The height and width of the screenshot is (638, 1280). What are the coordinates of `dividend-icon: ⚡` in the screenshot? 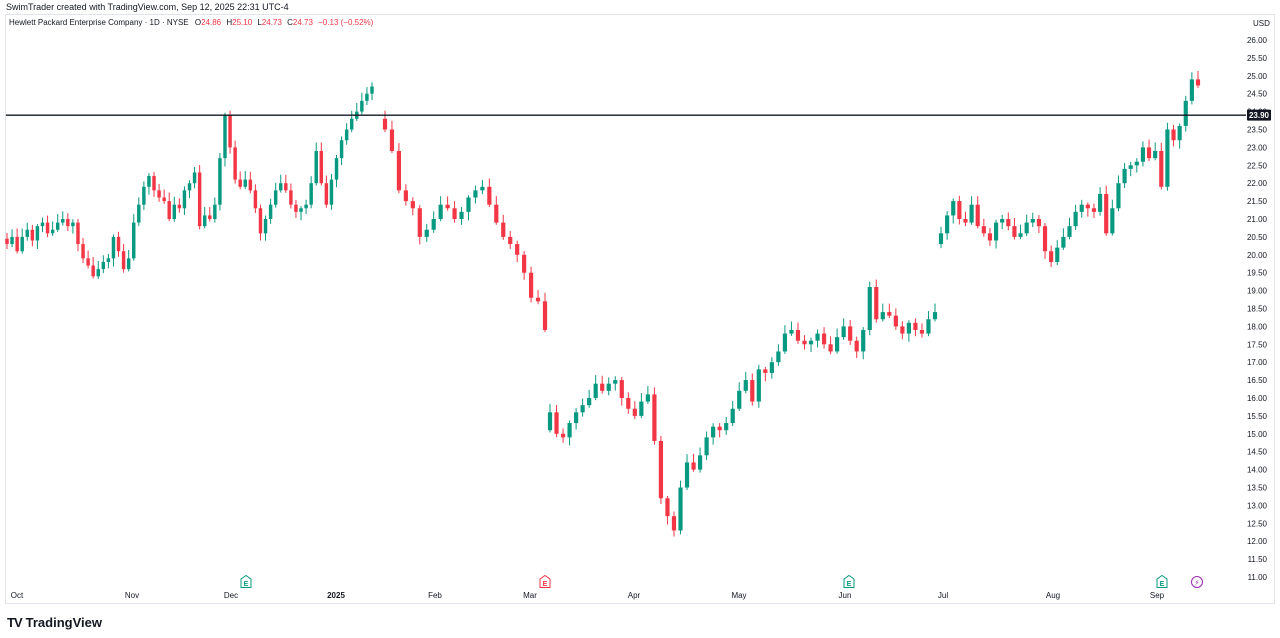 It's located at (1197, 582).